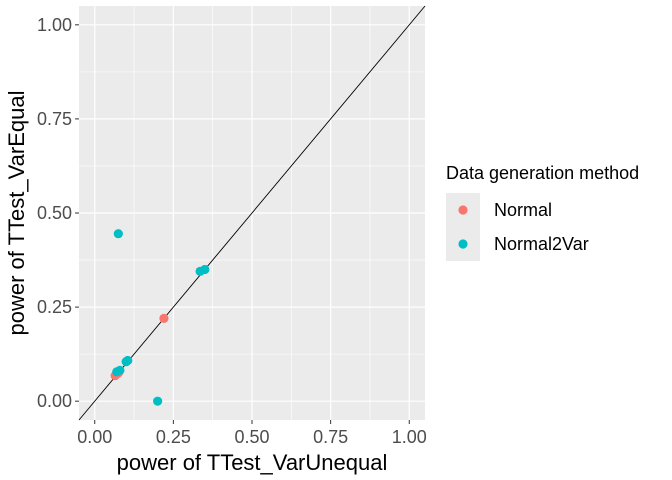 This screenshot has height=480, width=672. What do you see at coordinates (252, 462) in the screenshot?
I see `x-axis-title: power of TTest_VarUnequal` at bounding box center [252, 462].